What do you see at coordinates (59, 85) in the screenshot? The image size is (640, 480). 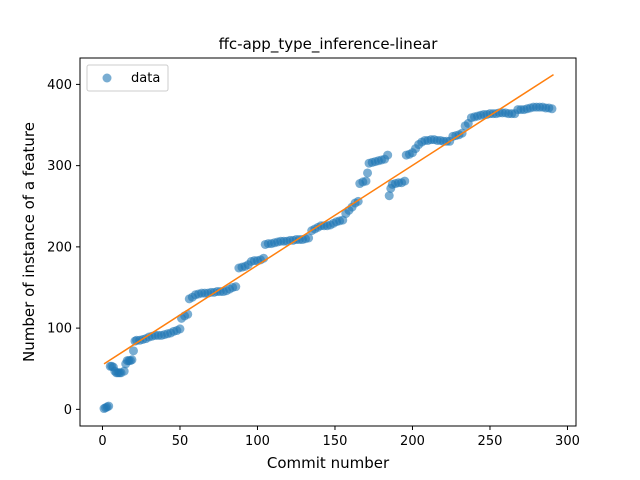 I see `y-tick-label-400: 400` at bounding box center [59, 85].